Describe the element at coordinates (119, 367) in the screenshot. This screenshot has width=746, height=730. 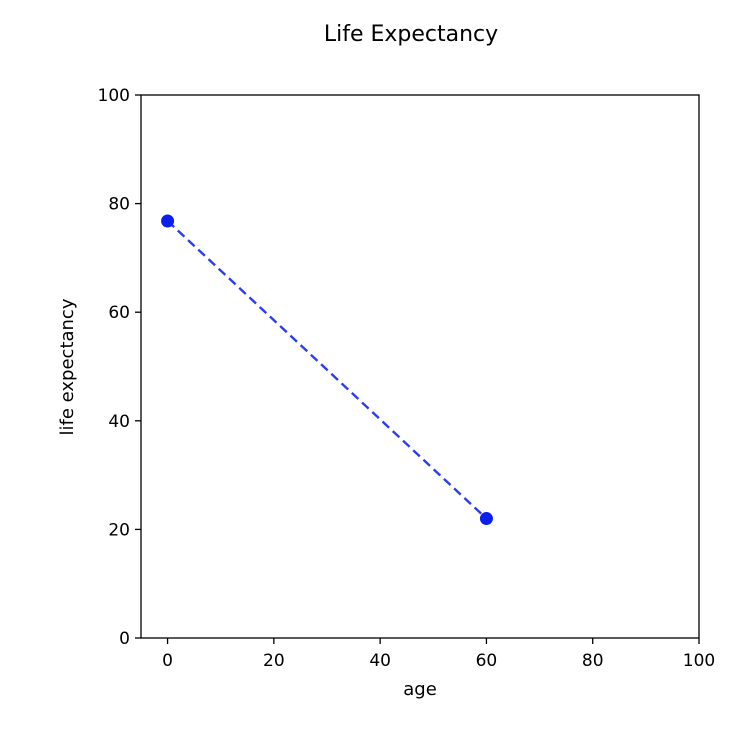
I see `y-axis: 0 20 40 60 80 100` at that location.